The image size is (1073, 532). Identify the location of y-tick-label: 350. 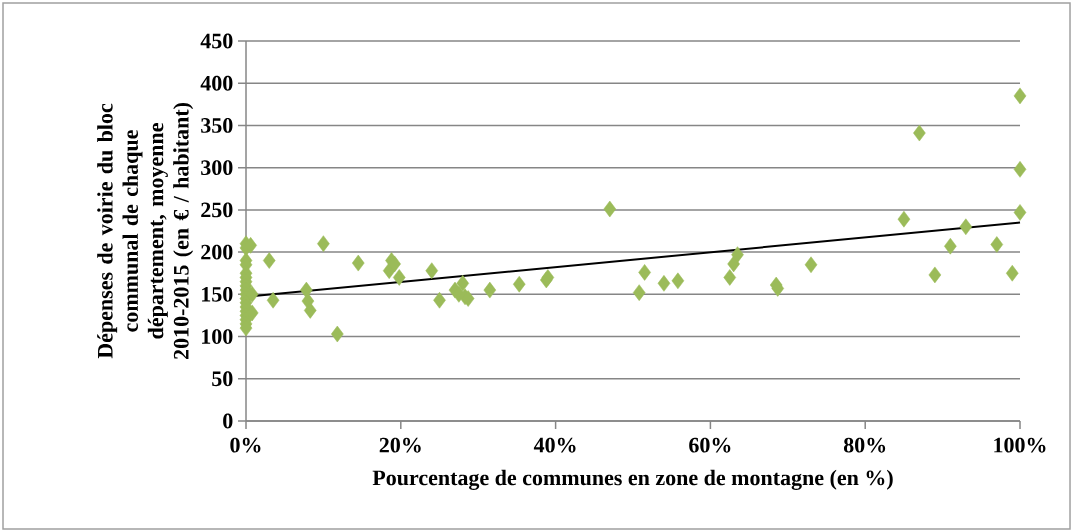
(217, 125).